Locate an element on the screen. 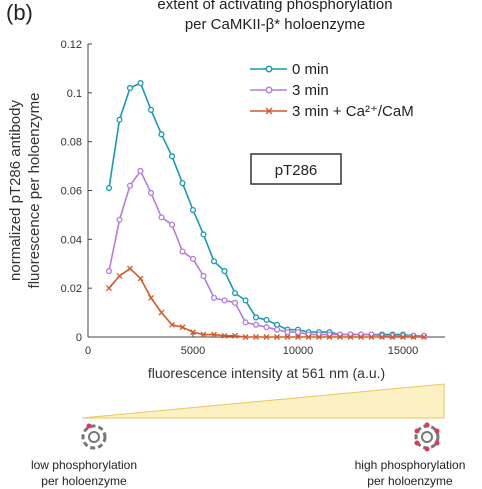 The image size is (482, 489). y-tick-label: 0.02 is located at coordinates (71, 289).